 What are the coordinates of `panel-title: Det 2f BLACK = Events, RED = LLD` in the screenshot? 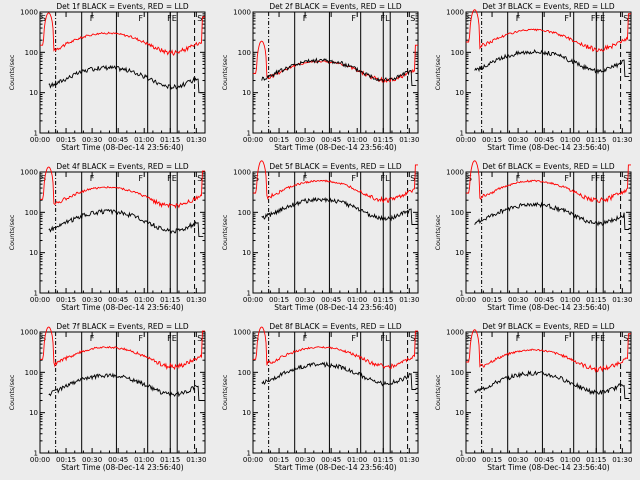 It's located at (335, 6).